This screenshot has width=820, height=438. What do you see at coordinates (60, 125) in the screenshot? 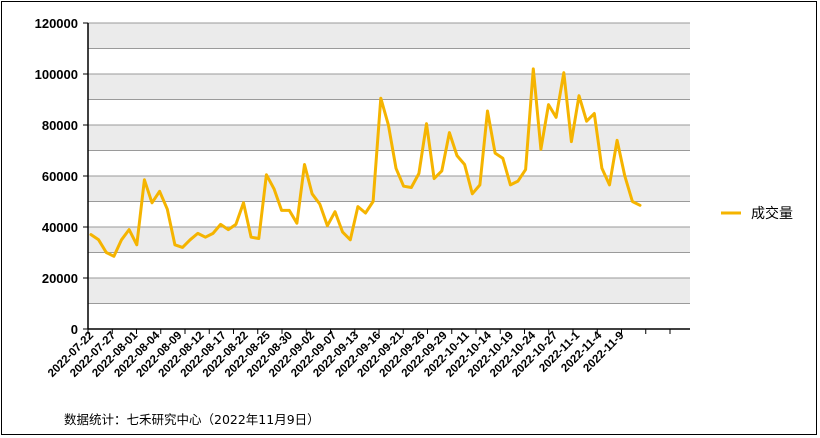
I see `y-tick-label: 80000` at bounding box center [60, 125].